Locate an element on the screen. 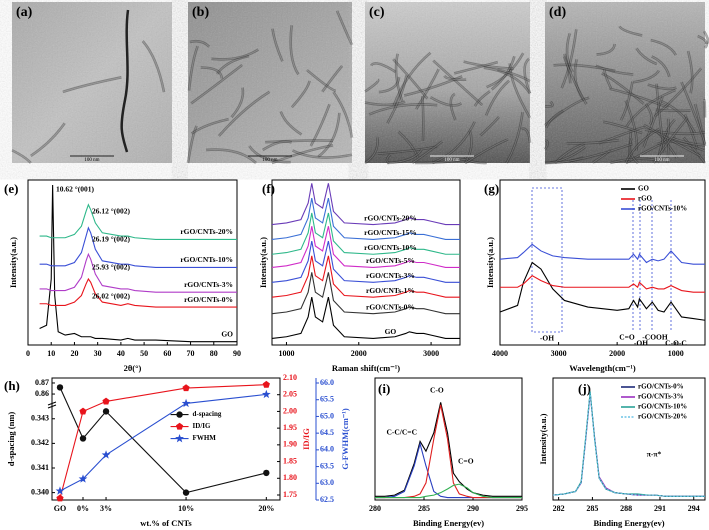  series-label: rGO/CNTs-10% is located at coordinates (390, 247).